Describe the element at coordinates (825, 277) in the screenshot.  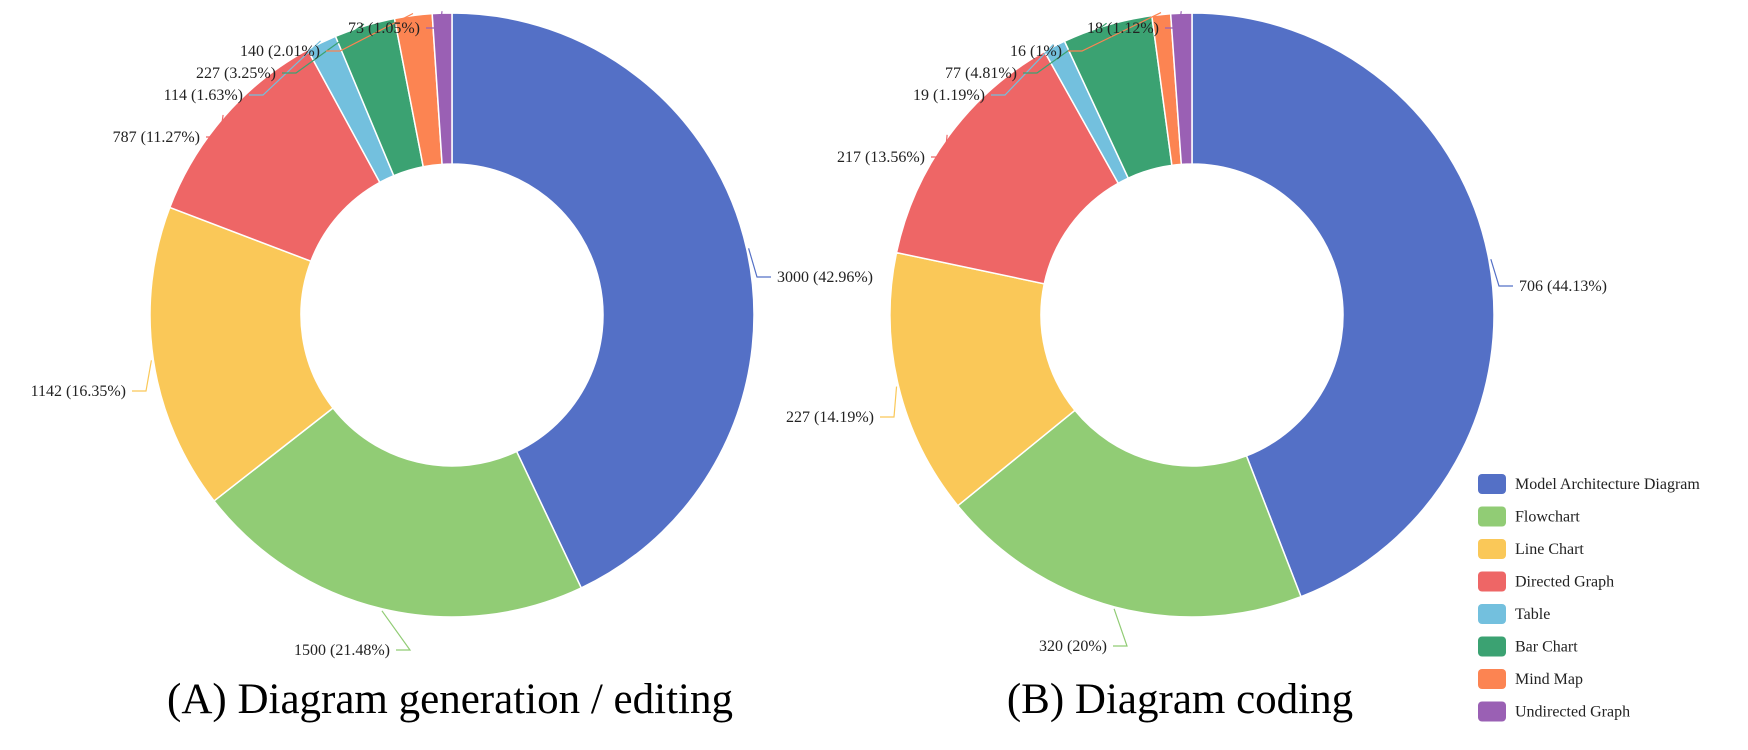
I see `data-label-model-architecture-diagram: 3000 (42.96%)` at that location.